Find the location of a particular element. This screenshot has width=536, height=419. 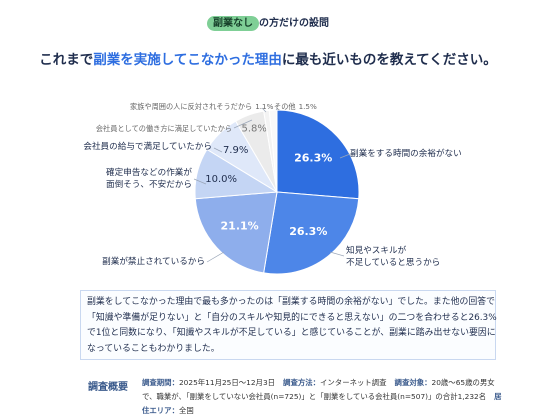

badge: 副業なし is located at coordinates (233, 23).